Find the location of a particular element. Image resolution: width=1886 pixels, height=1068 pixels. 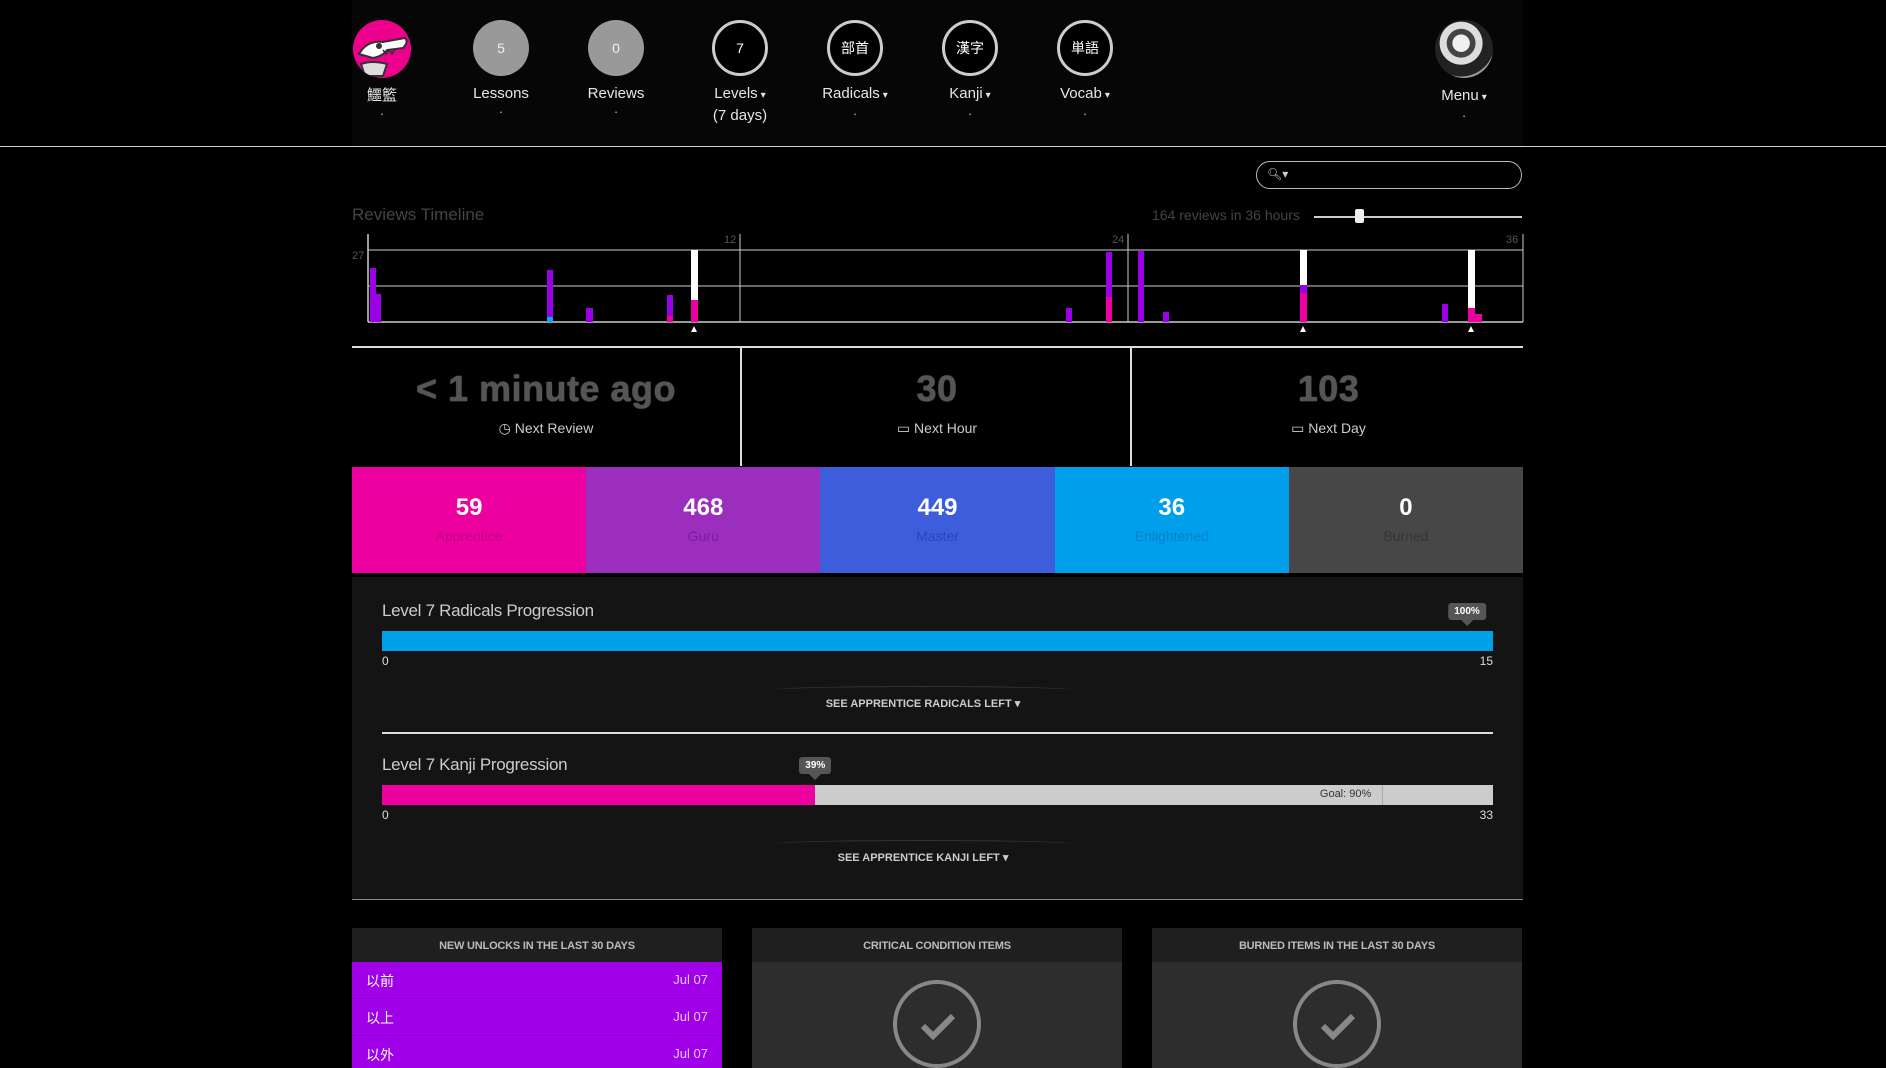

timeline-slider-handle is located at coordinates (1359, 216).